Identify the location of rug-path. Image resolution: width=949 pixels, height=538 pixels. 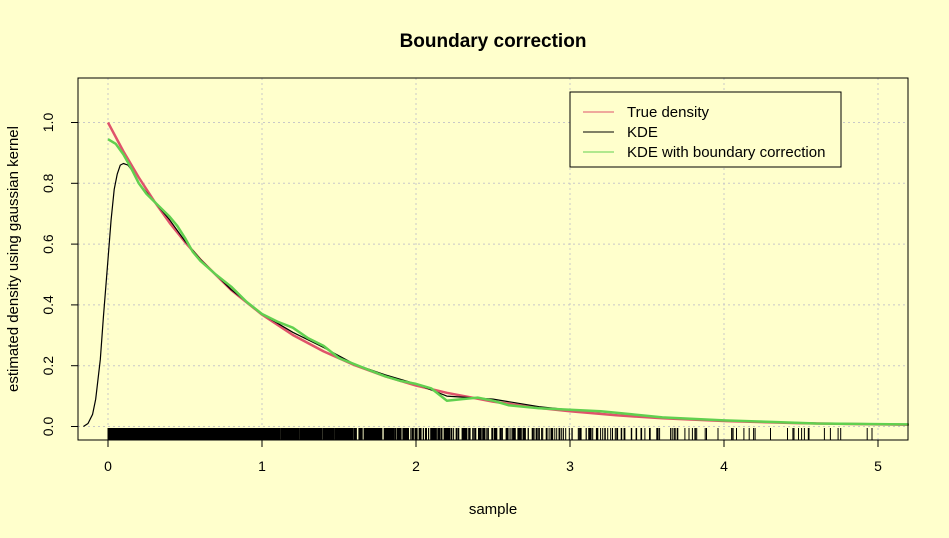
(490, 434).